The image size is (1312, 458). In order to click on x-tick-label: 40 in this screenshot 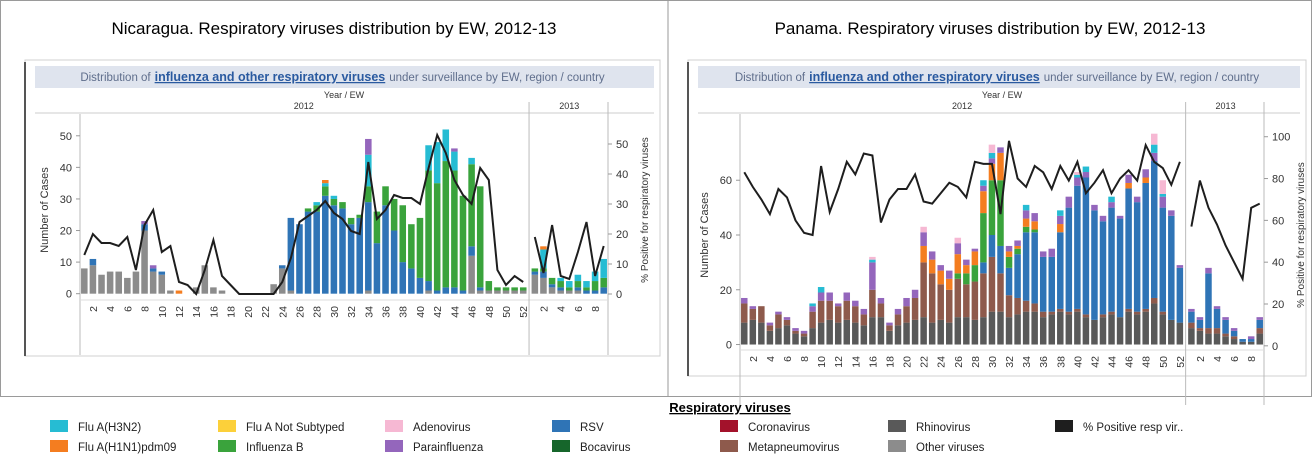, I will do `click(1078, 362)`.